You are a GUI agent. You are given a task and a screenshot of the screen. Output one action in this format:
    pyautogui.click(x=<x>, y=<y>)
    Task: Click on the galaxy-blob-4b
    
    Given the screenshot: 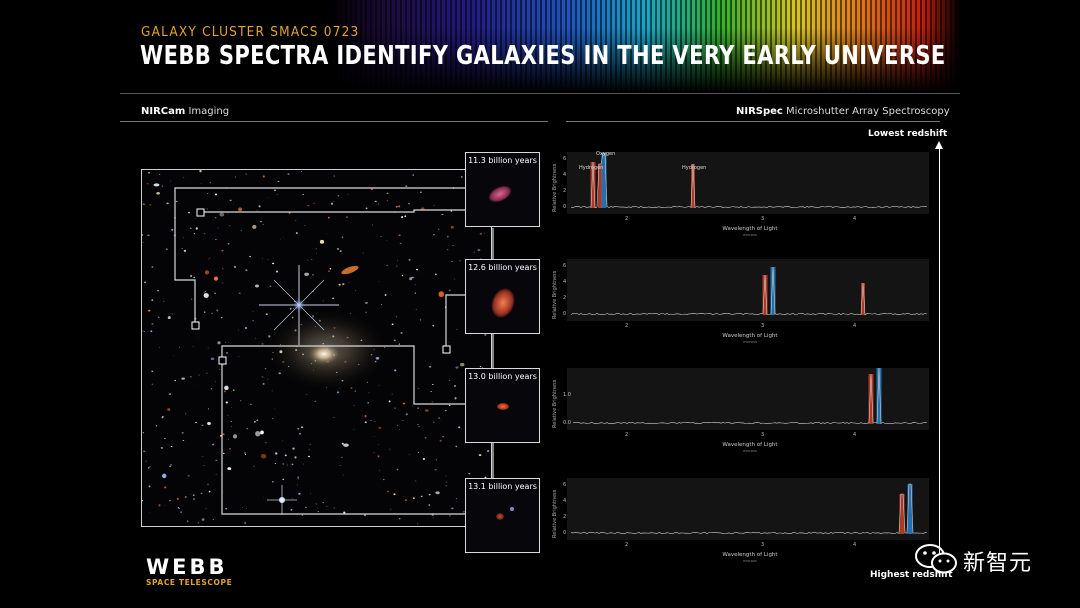 What is the action you would take?
    pyautogui.click(x=512, y=509)
    